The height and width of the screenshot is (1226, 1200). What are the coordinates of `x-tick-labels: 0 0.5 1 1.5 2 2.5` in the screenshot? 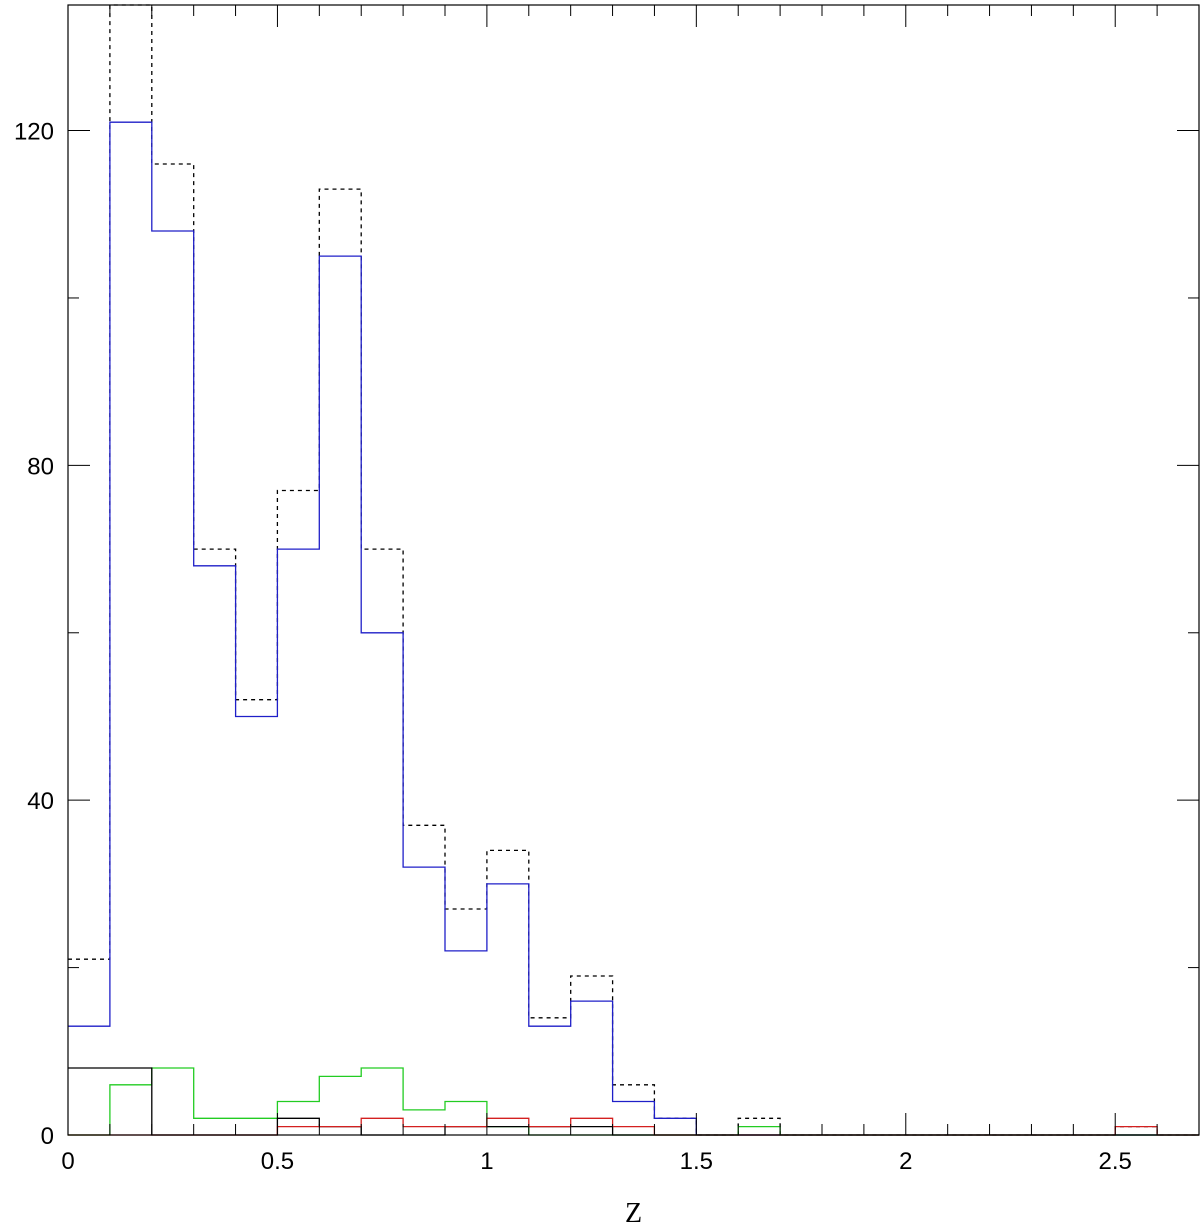 It's located at (596, 1161).